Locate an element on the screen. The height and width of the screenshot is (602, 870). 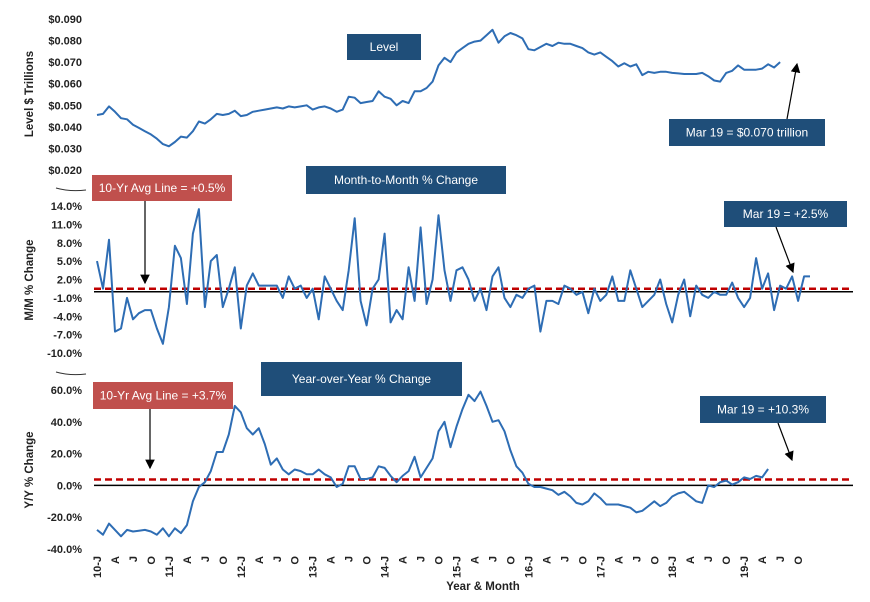
y-tick-label: 0.0% is located at coordinates (69, 486).